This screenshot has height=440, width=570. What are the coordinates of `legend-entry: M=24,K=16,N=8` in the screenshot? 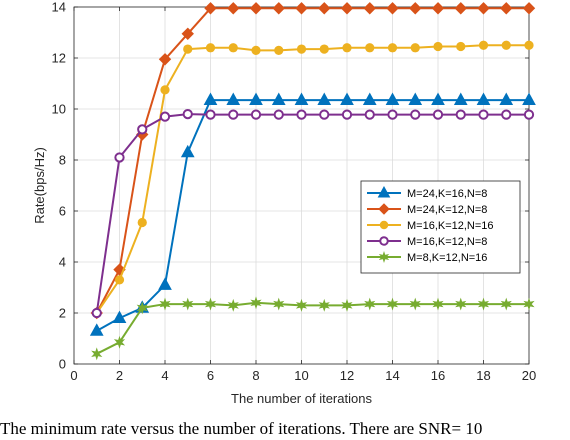 It's located at (427, 192).